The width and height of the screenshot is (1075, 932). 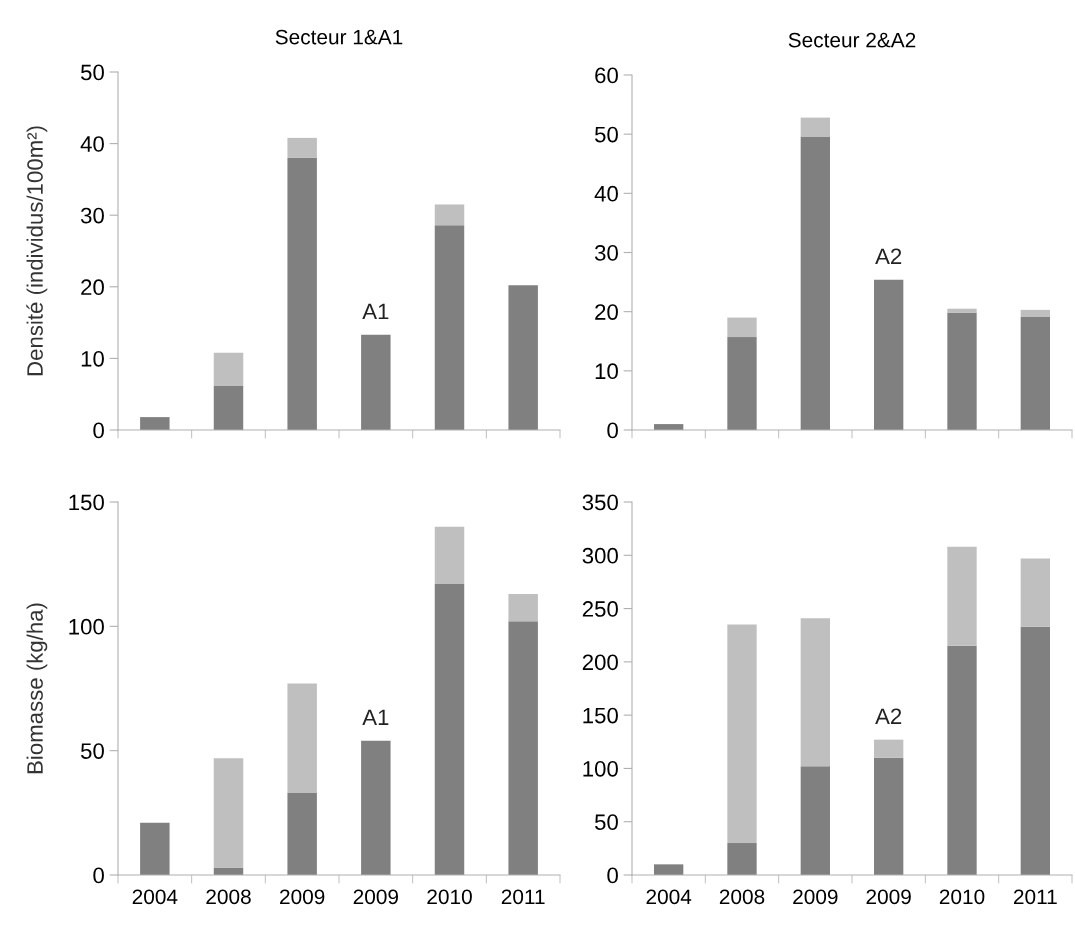 What do you see at coordinates (606, 75) in the screenshot?
I see `y-tick-label: 60` at bounding box center [606, 75].